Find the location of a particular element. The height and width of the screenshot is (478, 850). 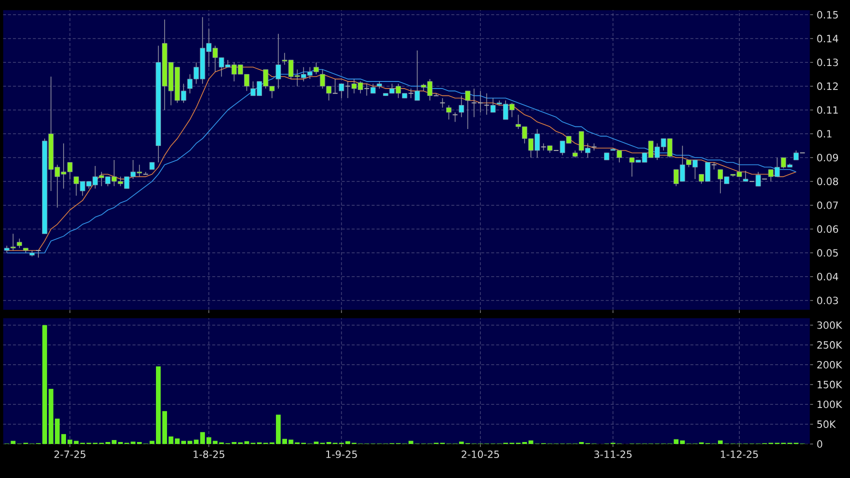

y-tick-label: 200K is located at coordinates (829, 364).